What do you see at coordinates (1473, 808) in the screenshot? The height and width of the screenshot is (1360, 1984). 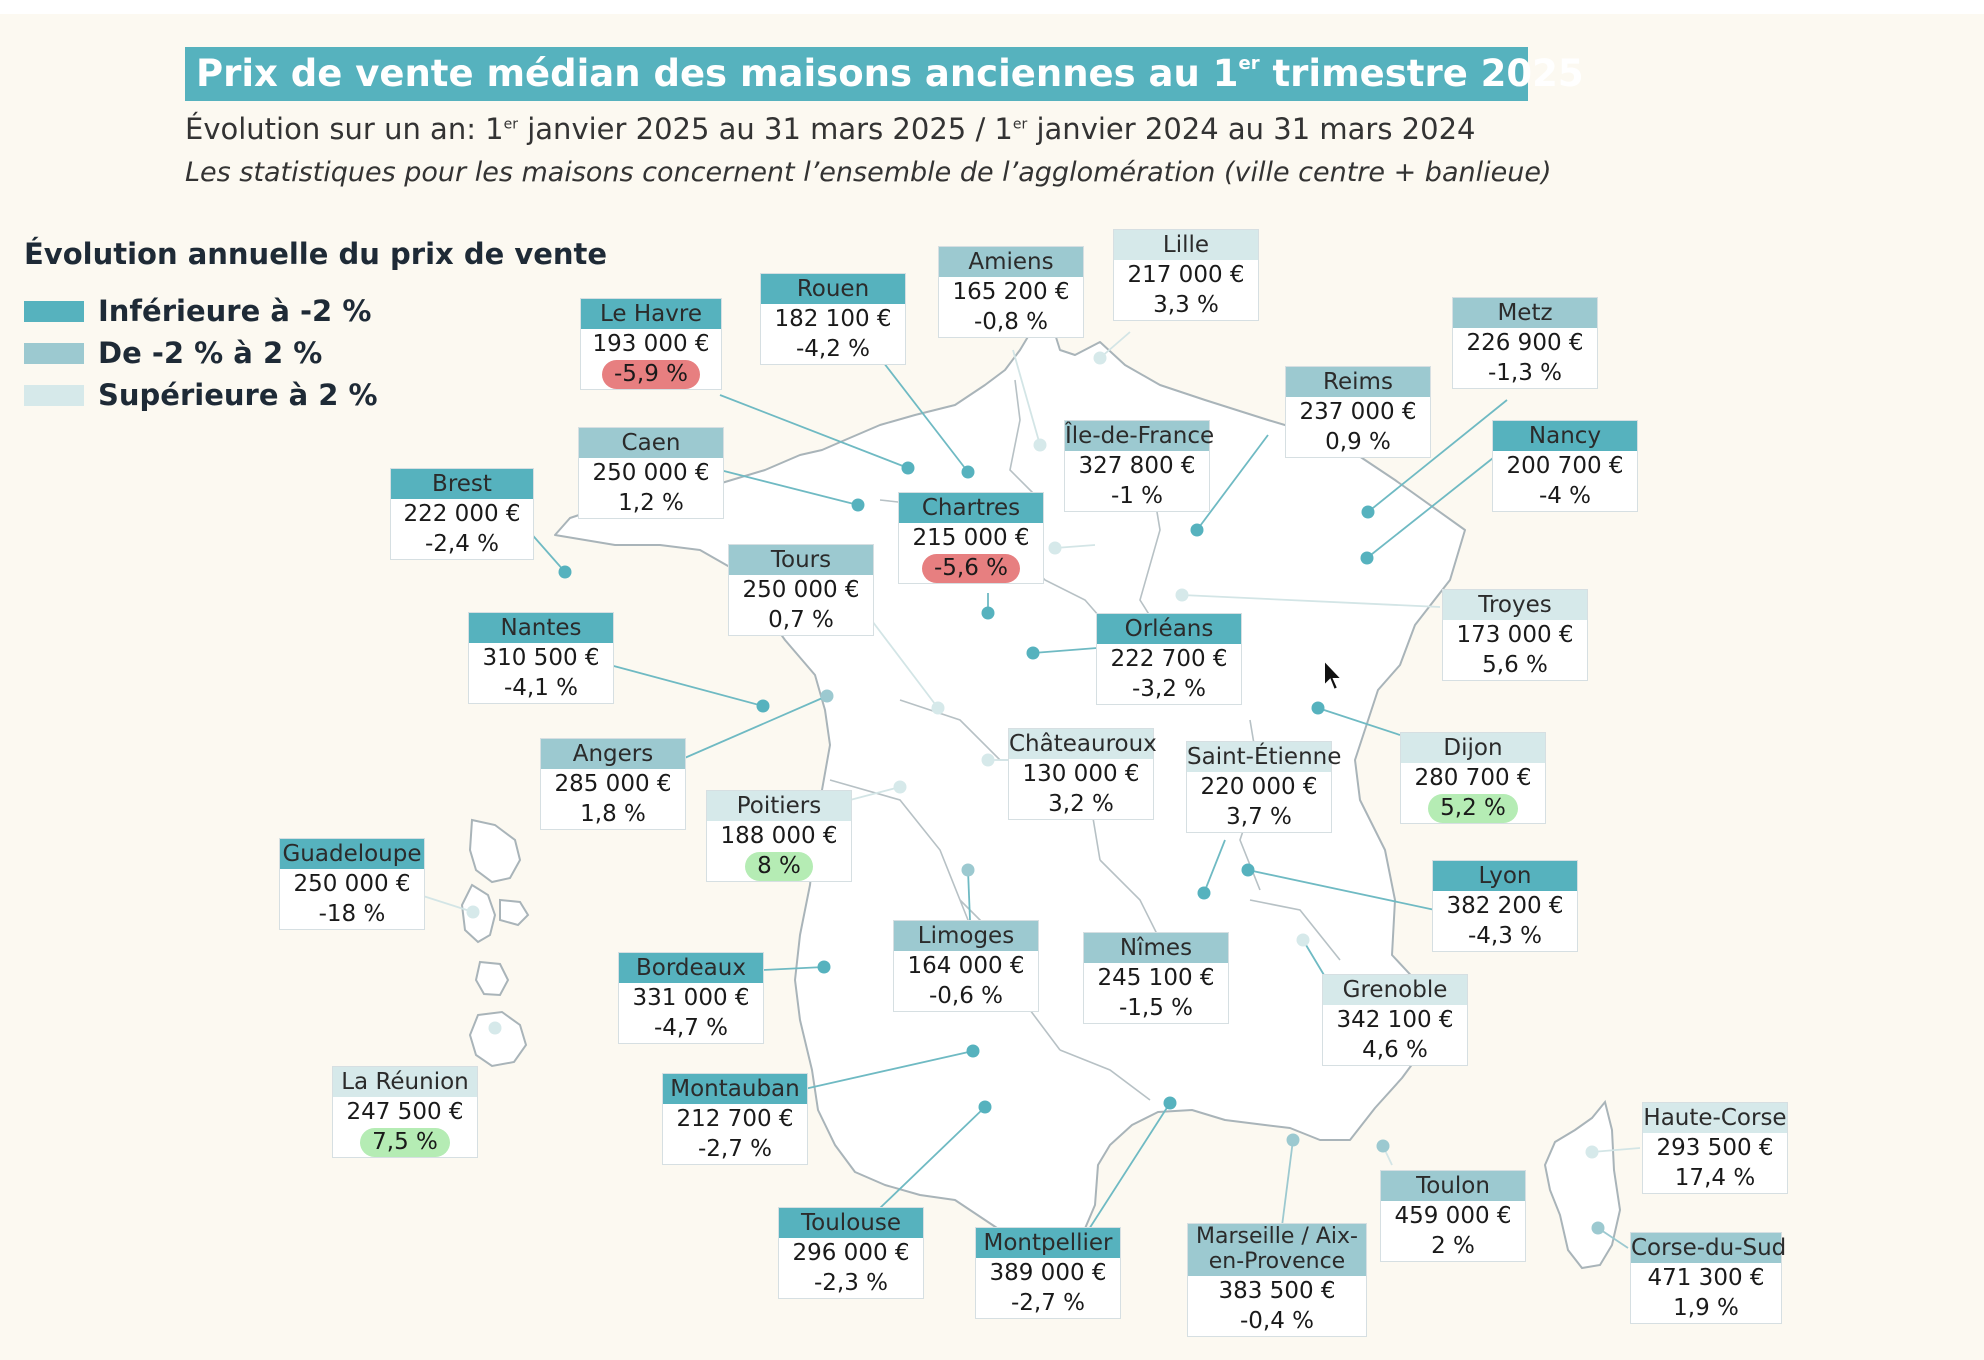 I see `city-evolution: 5,2 %` at bounding box center [1473, 808].